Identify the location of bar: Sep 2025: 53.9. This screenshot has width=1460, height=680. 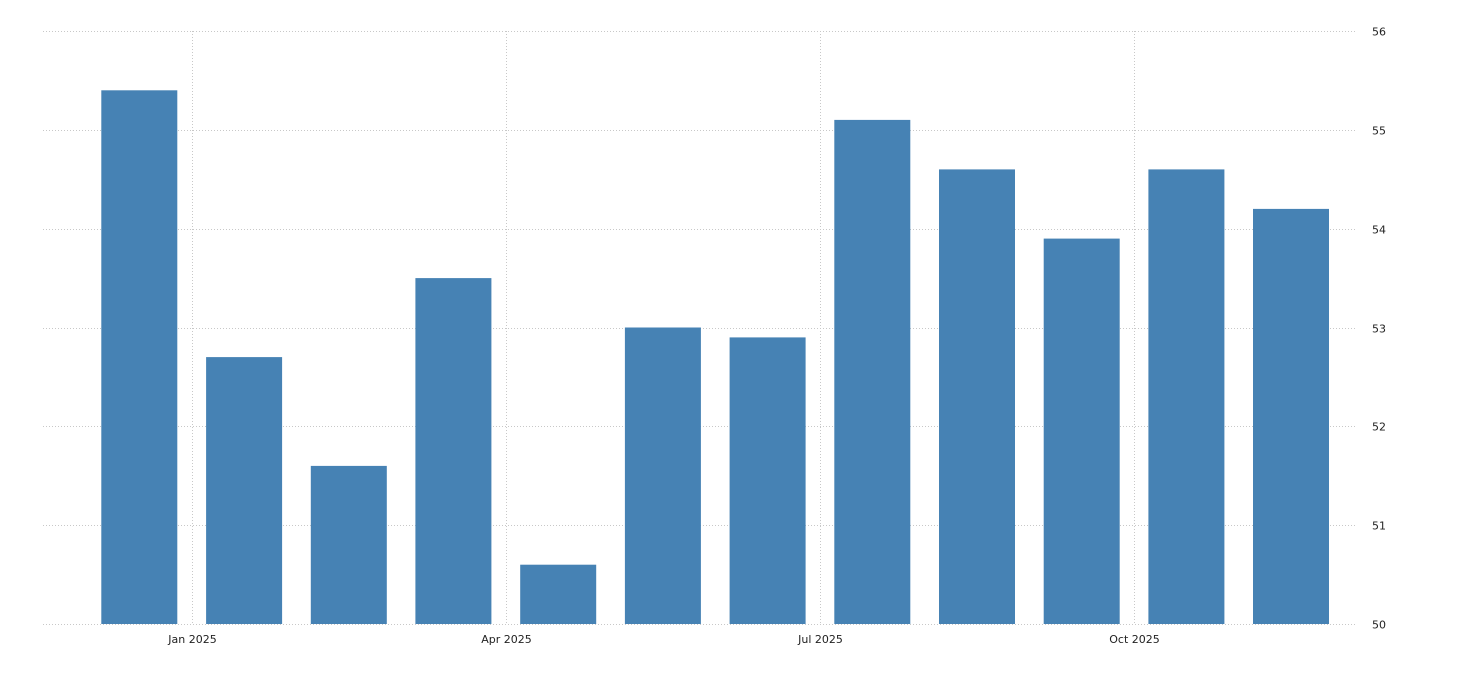
(1081, 431).